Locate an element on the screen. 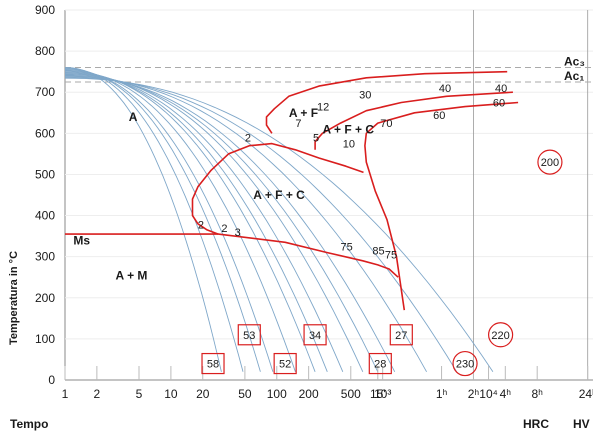 Image resolution: width=593 pixels, height=434 pixels. hrc-value: 34 is located at coordinates (315, 336).